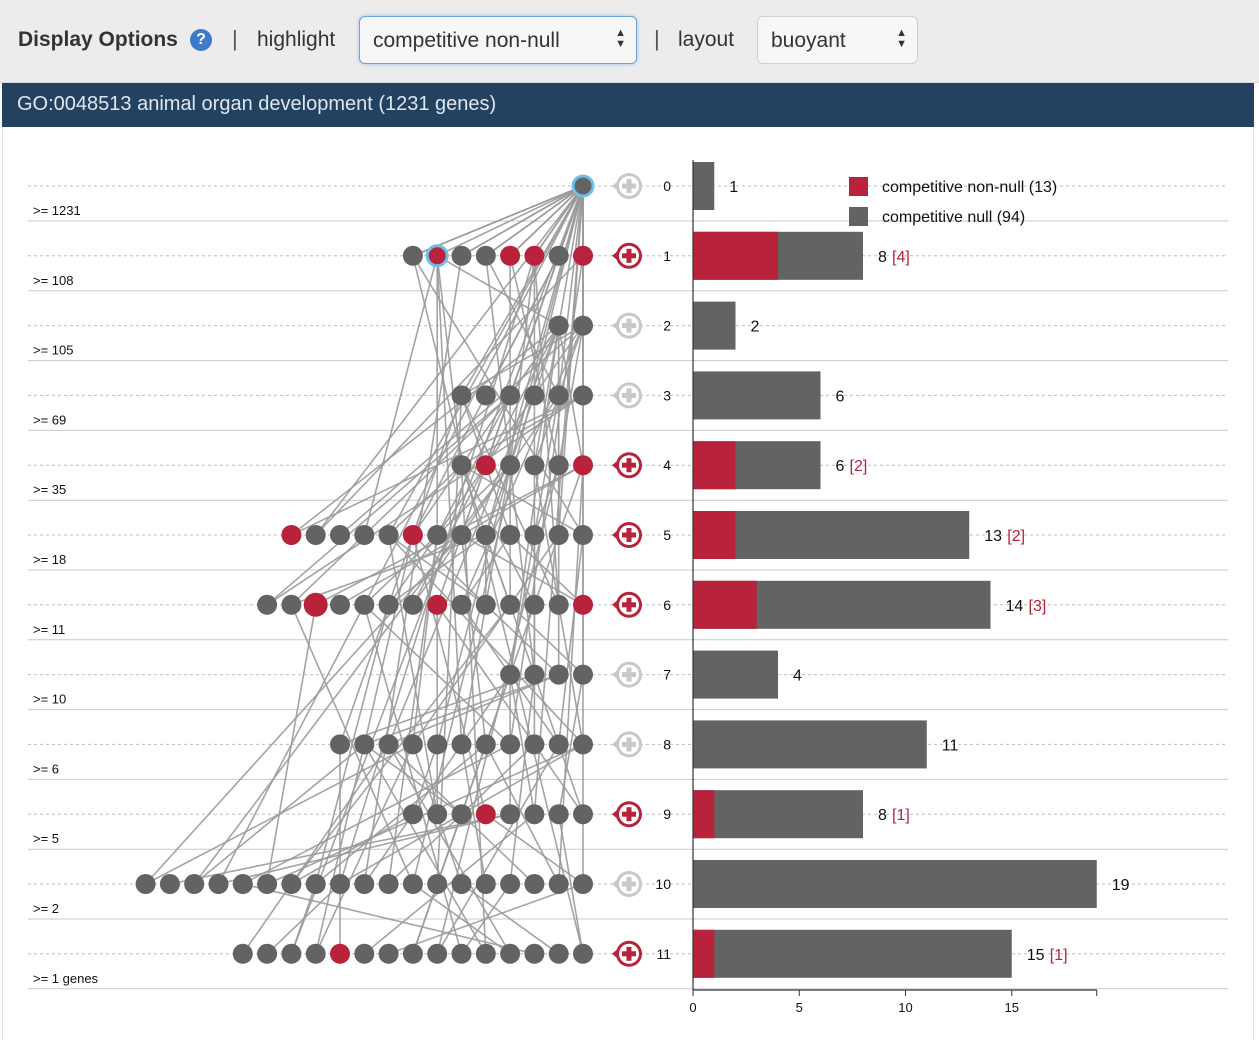 Image resolution: width=1259 pixels, height=1040 pixels. What do you see at coordinates (667, 605) in the screenshot?
I see `level-number: 6` at bounding box center [667, 605].